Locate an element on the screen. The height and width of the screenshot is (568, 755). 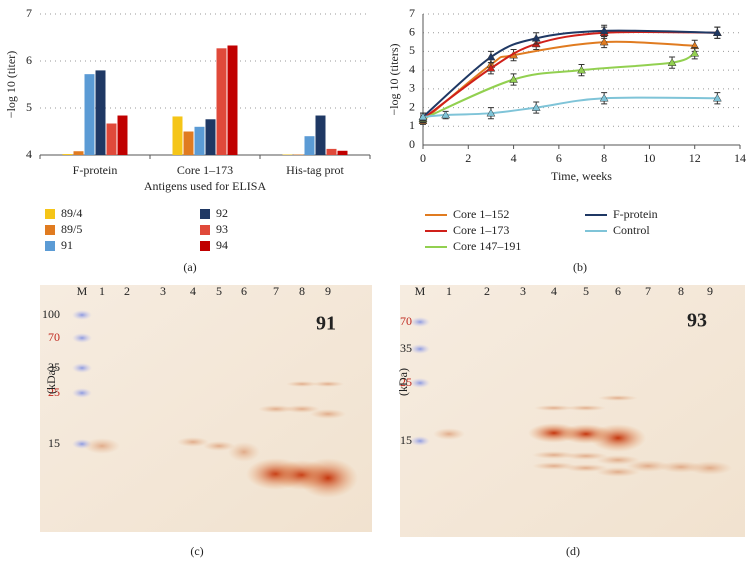
y-tick-label: 0 is located at coordinates (412, 144).